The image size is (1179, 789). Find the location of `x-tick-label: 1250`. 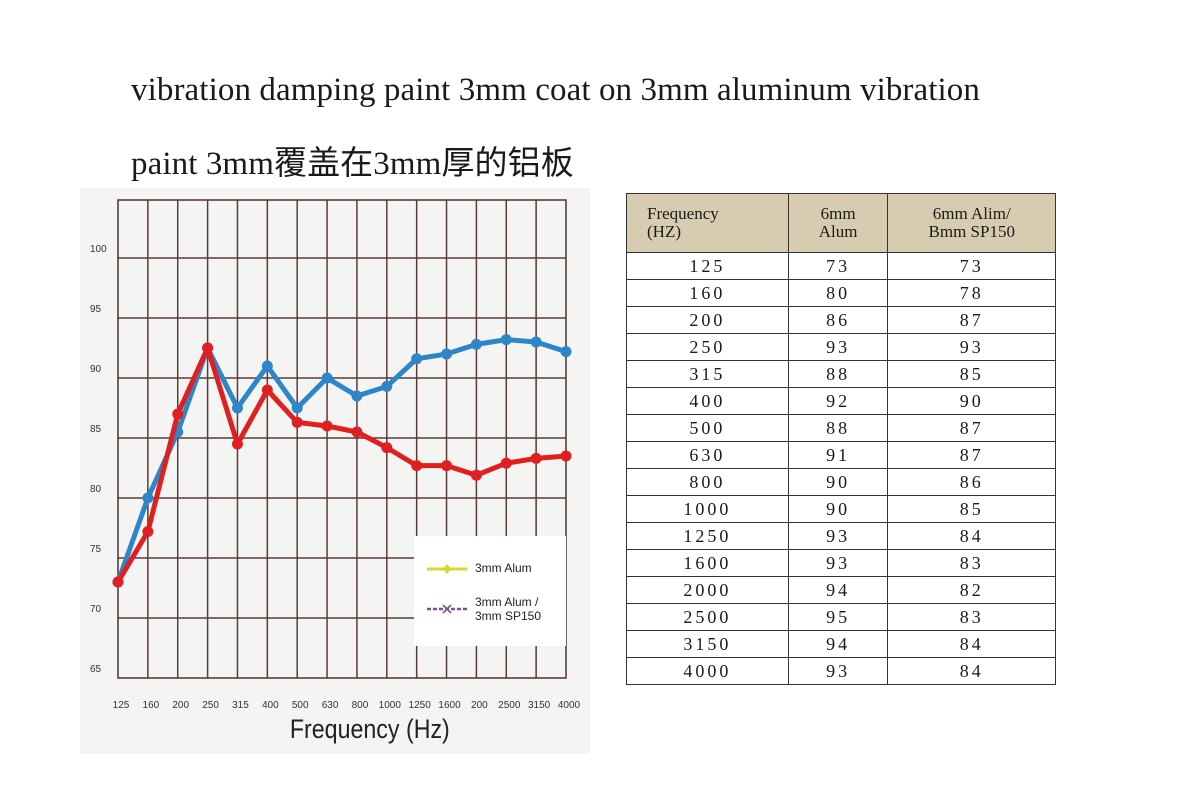

x-tick-label: 1250 is located at coordinates (420, 705).